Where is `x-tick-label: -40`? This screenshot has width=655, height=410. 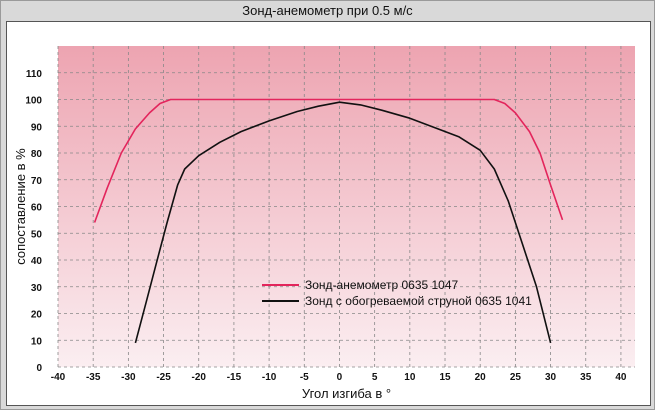 x-tick-label: -40 is located at coordinates (58, 377).